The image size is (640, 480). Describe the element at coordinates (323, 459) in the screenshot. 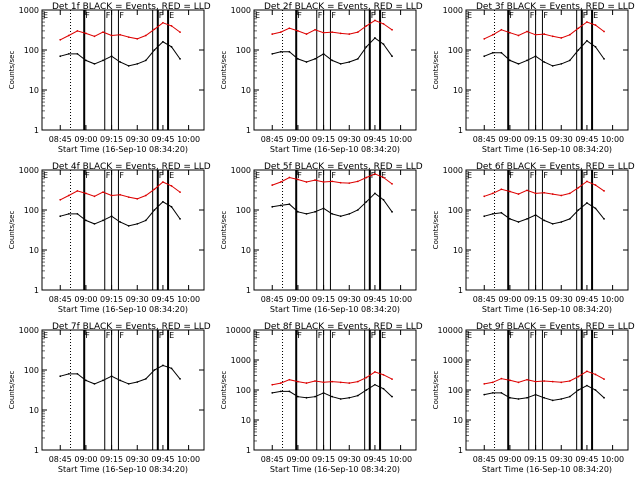

I see `x-tick-label: 09:15` at that location.